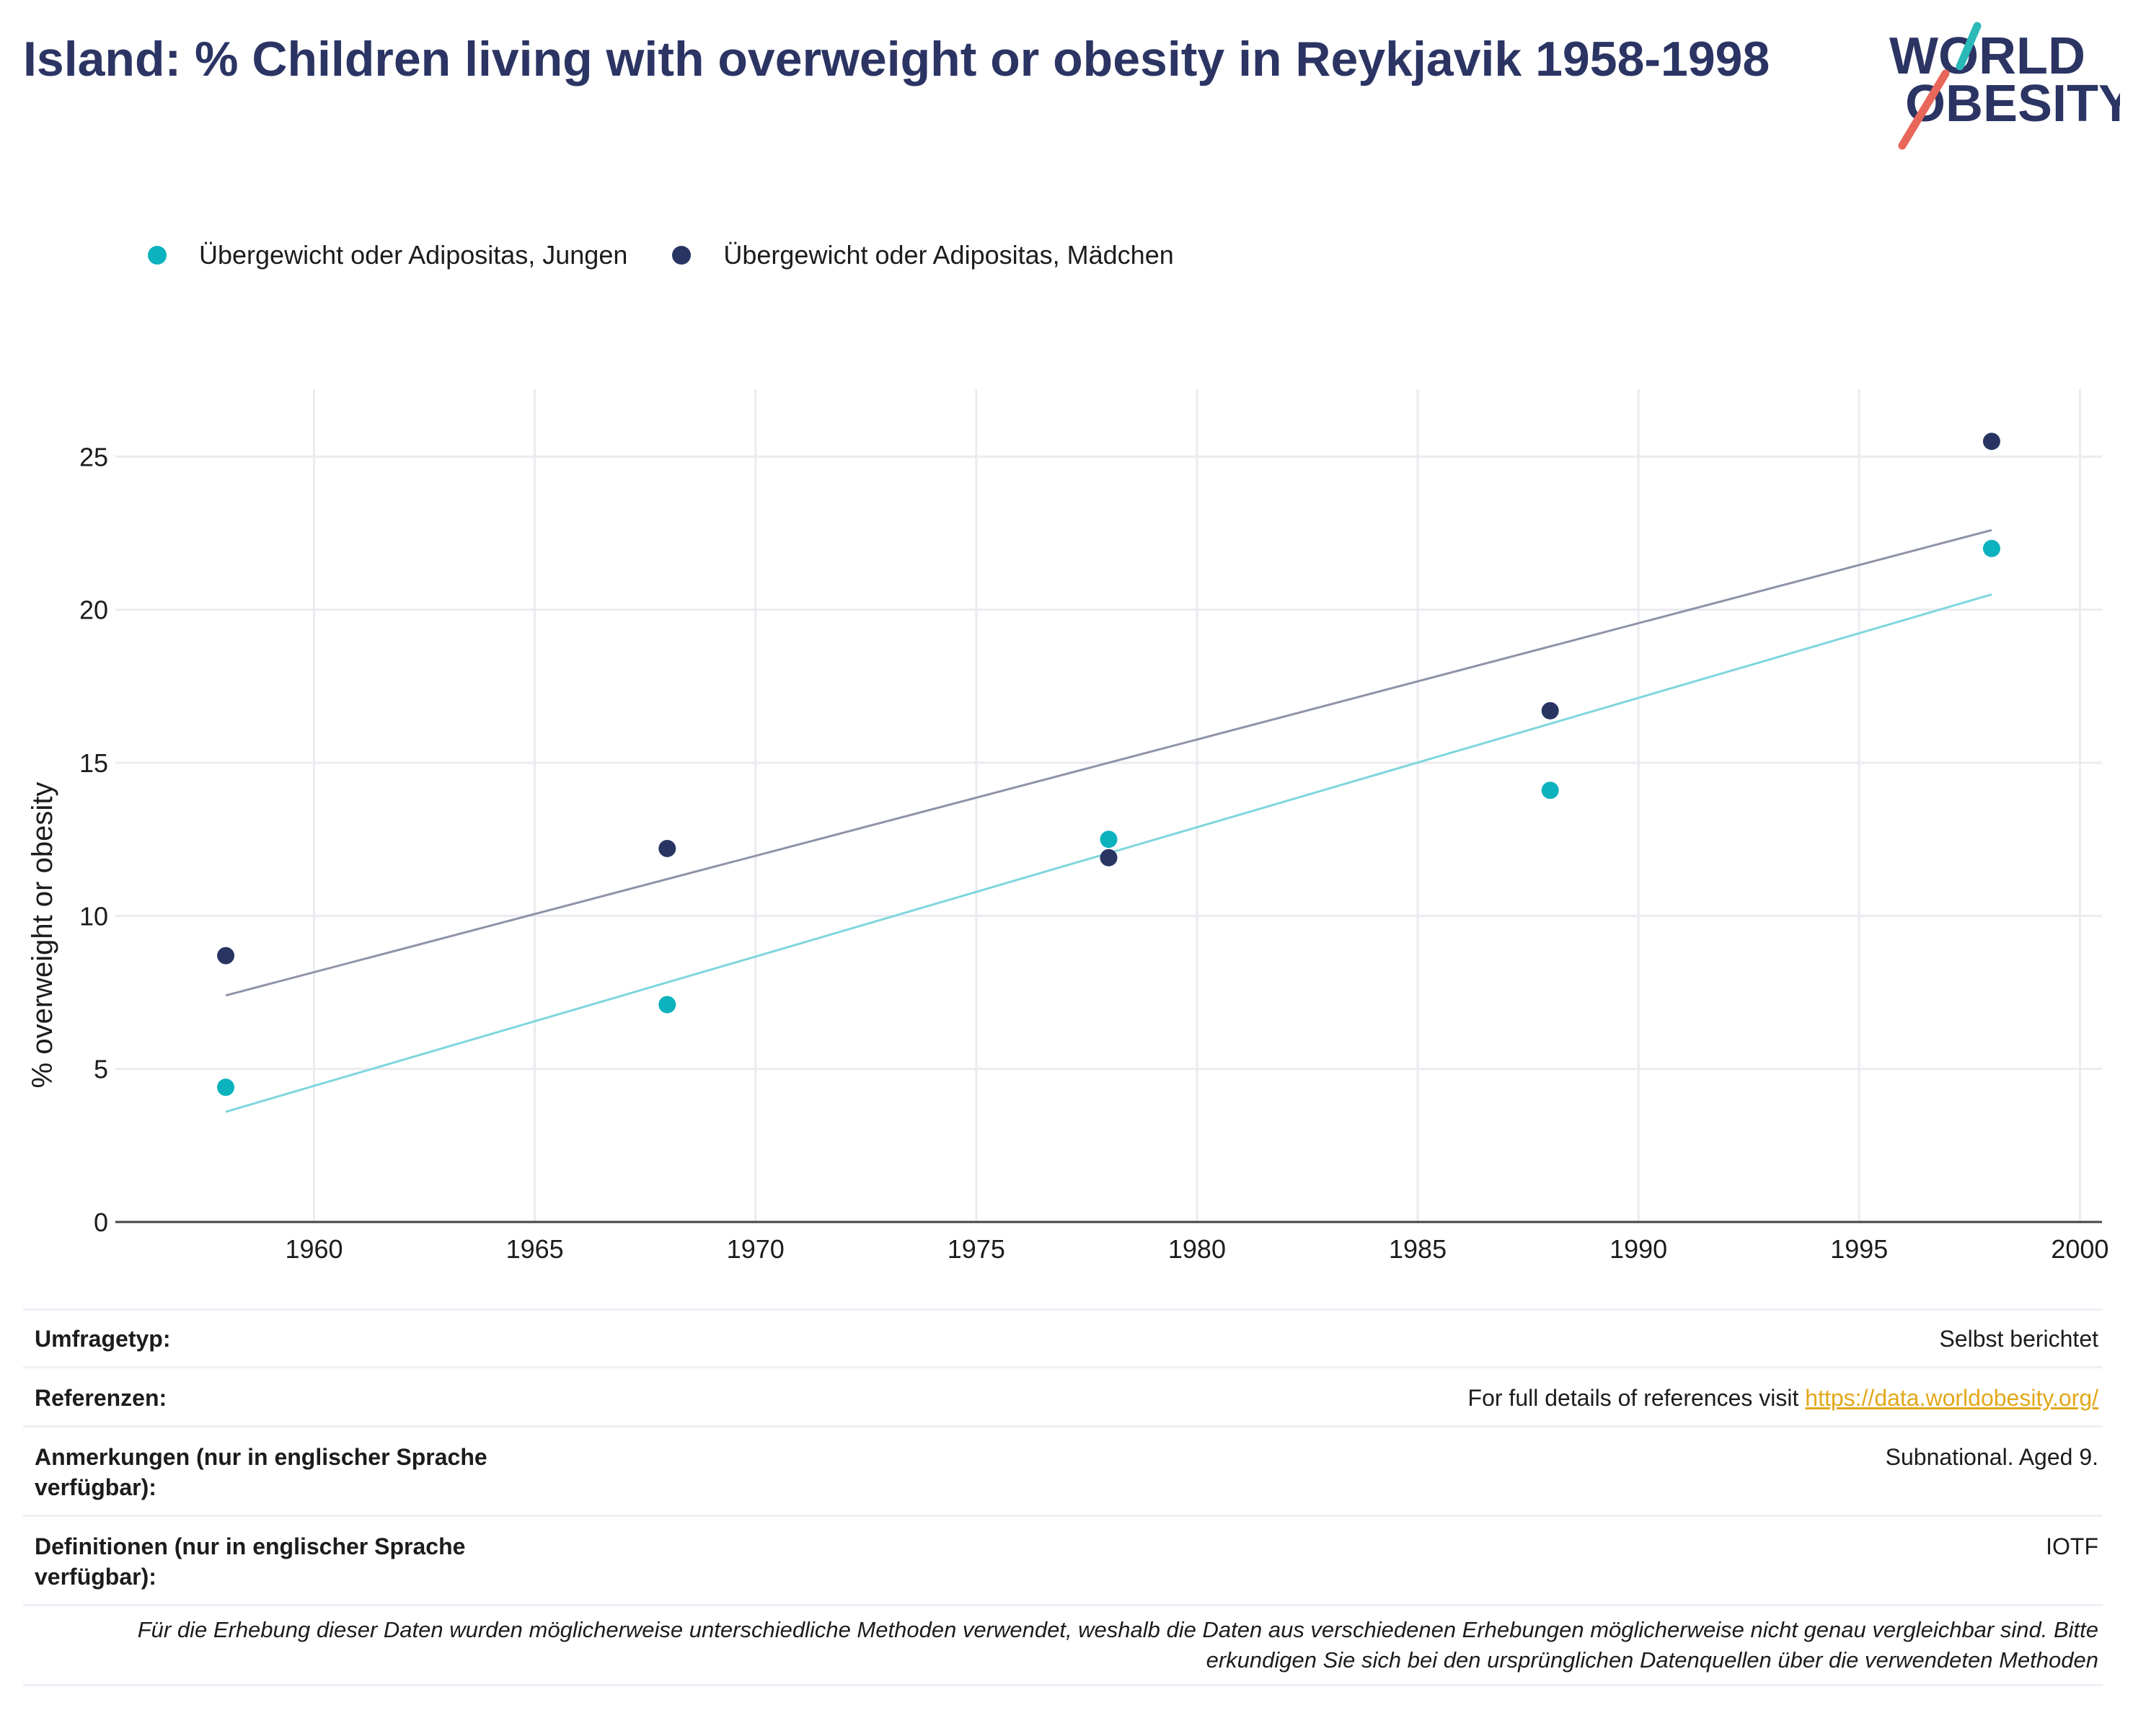  I want to click on x-tick-label-1960: 1960, so click(314, 1249).